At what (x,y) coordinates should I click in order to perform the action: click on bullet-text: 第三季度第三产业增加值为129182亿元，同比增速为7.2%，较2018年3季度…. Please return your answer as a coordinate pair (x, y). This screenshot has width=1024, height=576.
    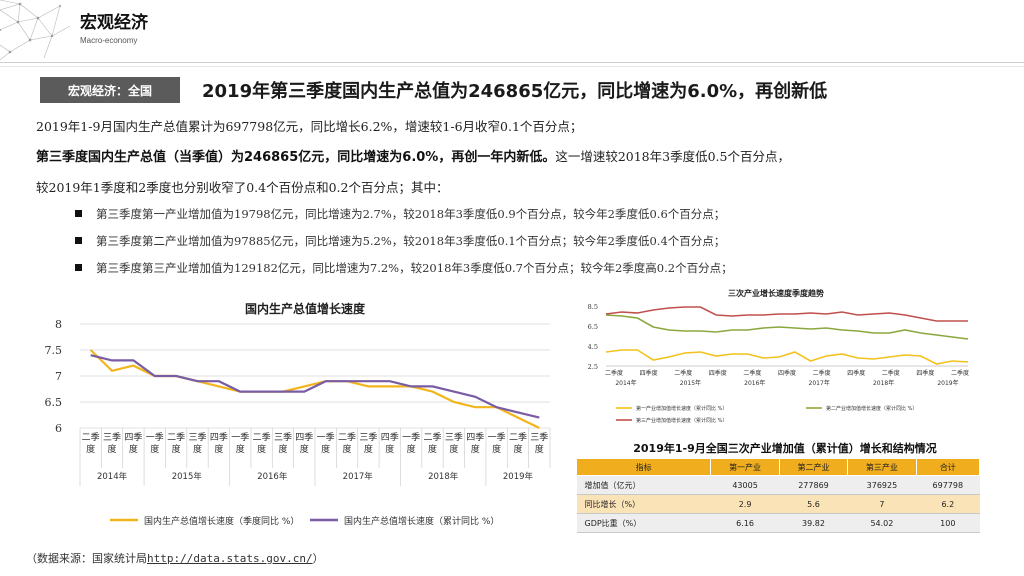
    Looking at the image, I should click on (414, 268).